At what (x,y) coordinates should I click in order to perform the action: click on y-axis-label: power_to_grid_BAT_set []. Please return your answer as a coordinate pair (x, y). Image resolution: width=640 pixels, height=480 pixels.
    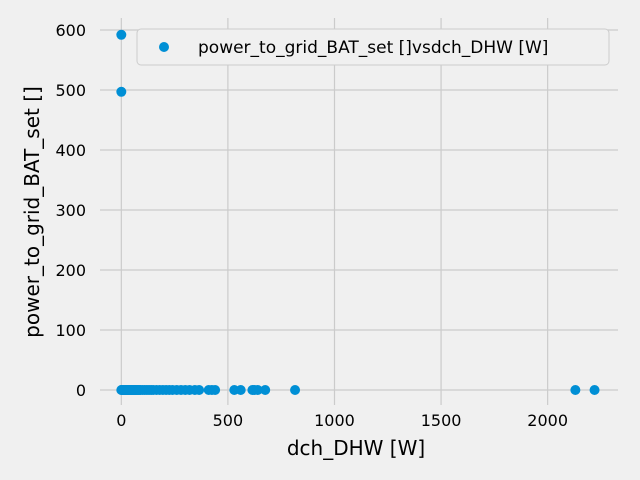
    Looking at the image, I should click on (32, 212).